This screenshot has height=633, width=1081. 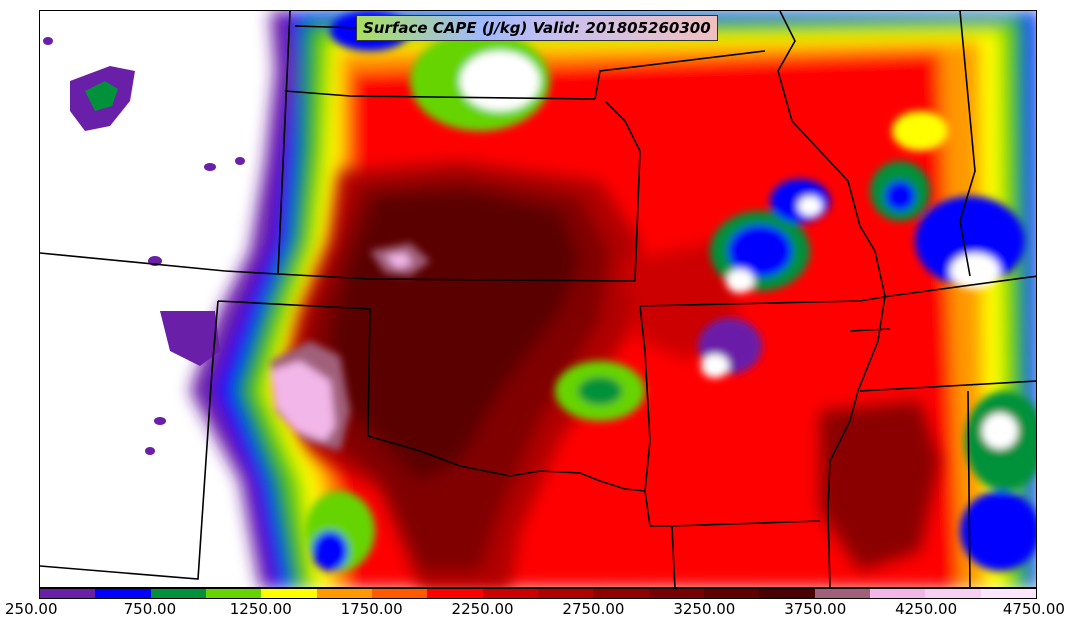 I want to click on cape-max-region, so click(x=350, y=347).